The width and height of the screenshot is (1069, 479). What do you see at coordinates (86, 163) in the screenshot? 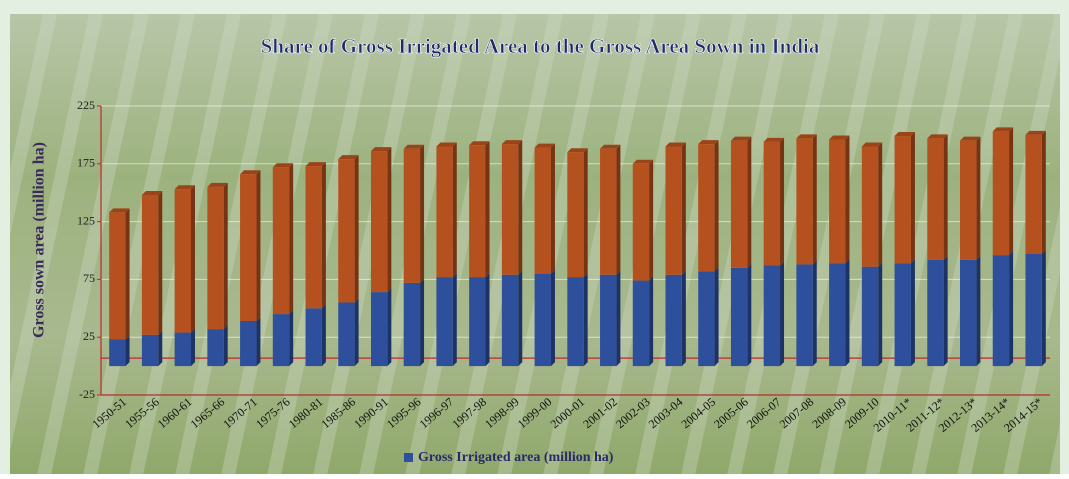
I see `y-tick-label: 175` at bounding box center [86, 163].